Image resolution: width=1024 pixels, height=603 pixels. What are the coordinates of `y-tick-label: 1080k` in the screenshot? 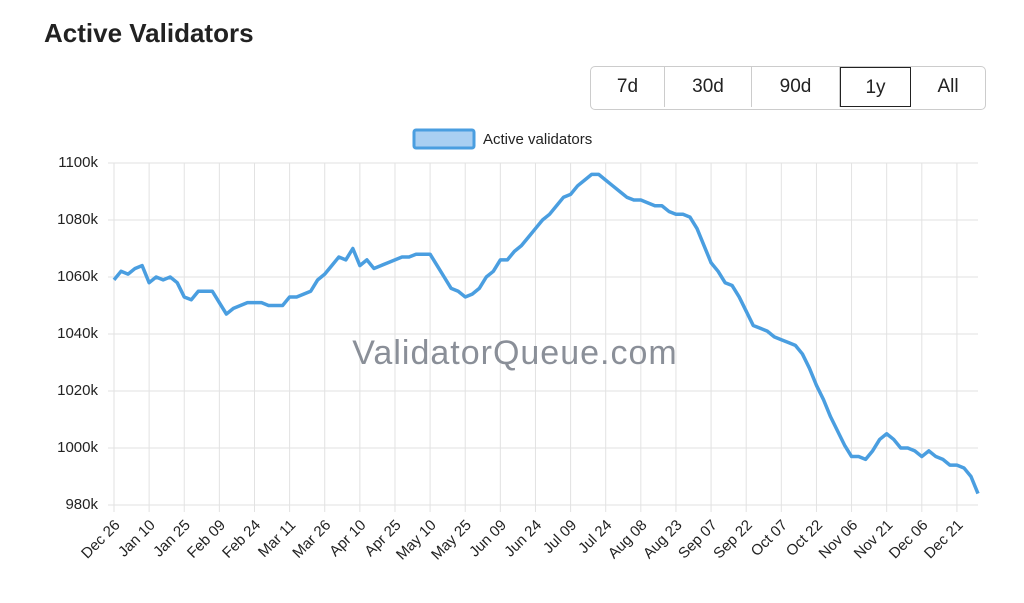 It's located at (77, 219).